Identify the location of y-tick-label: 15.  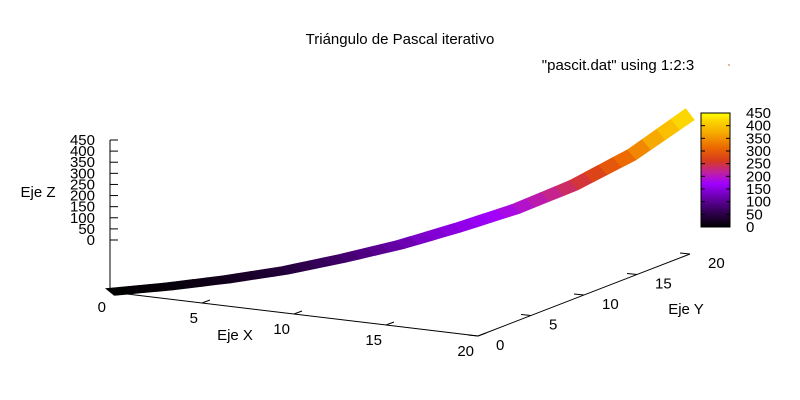
(663, 284).